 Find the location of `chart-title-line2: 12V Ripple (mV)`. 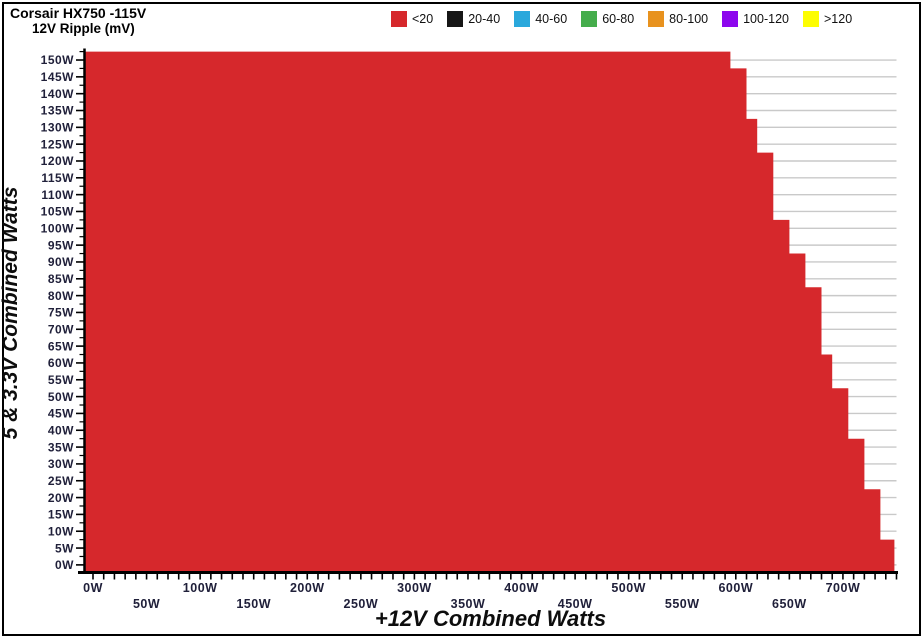

chart-title-line2: 12V Ripple (mV) is located at coordinates (83, 28).